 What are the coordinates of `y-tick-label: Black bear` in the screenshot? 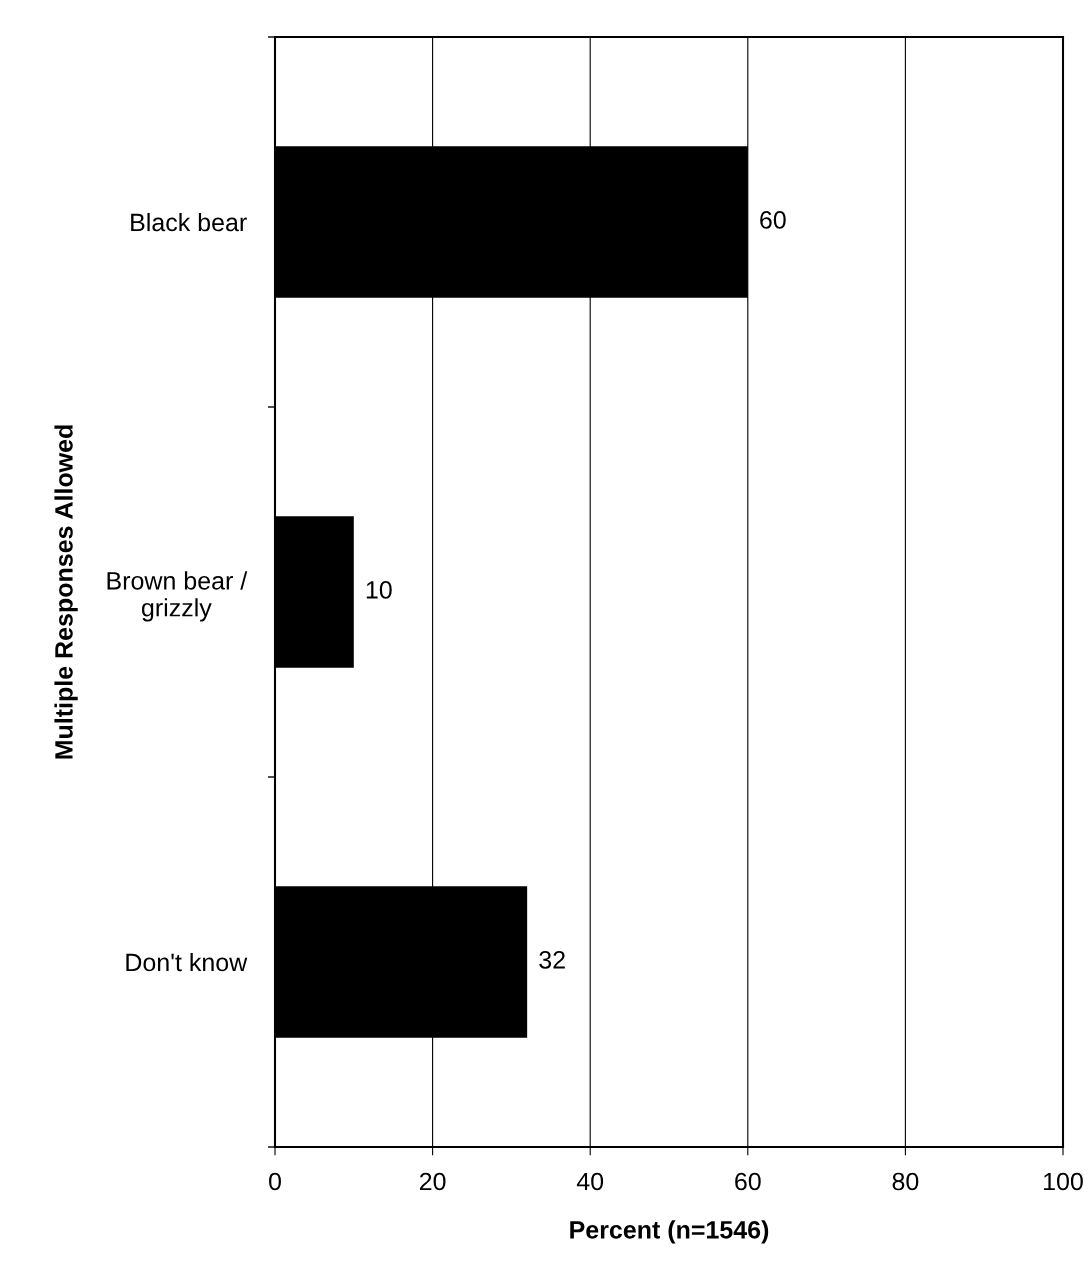 It's located at (189, 222).